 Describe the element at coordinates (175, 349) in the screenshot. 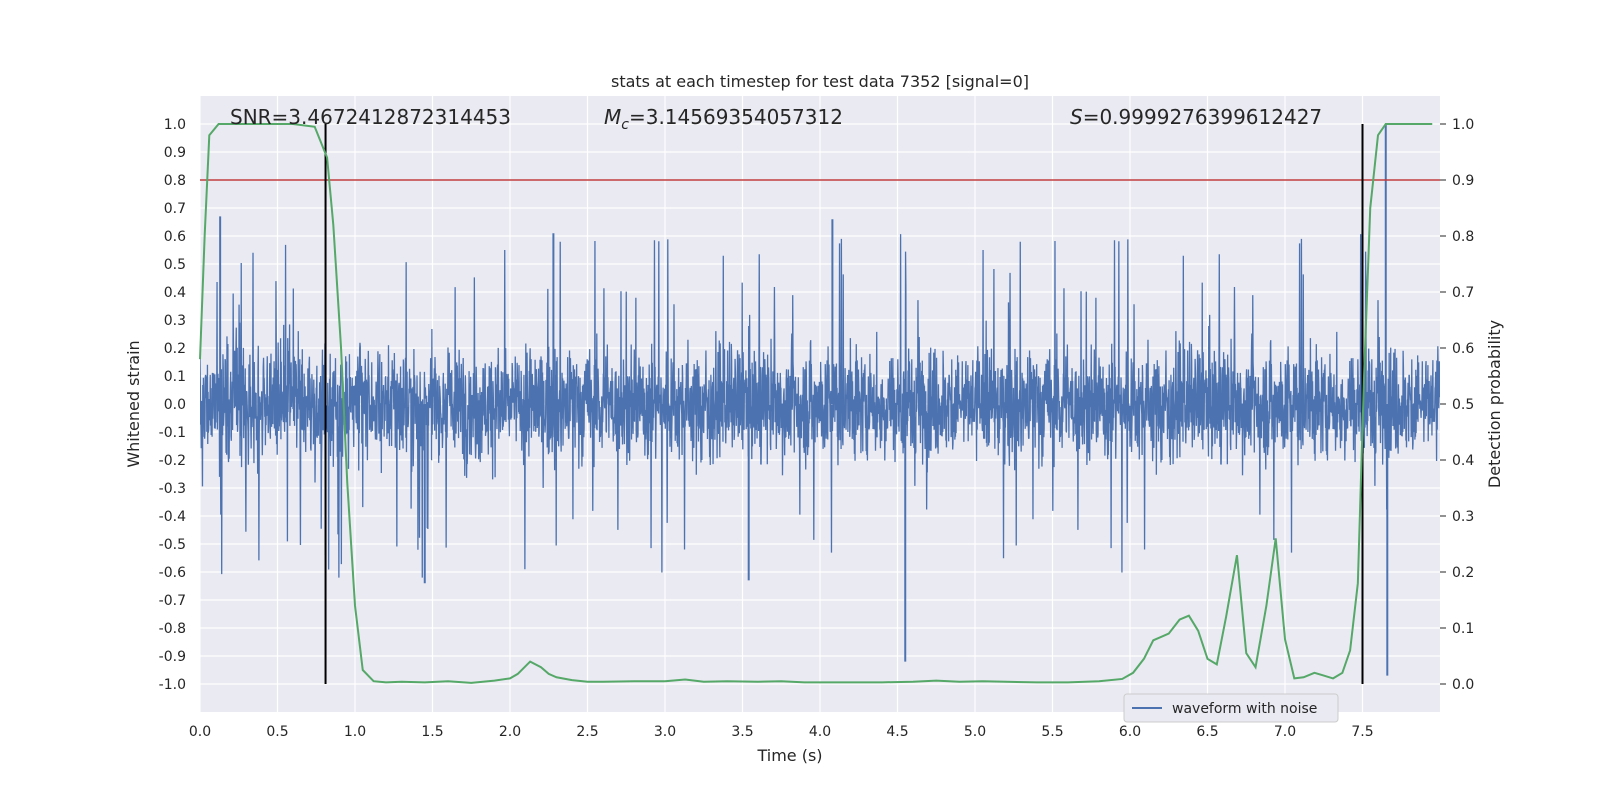

I see `y-tick-label-left: 0.2` at that location.